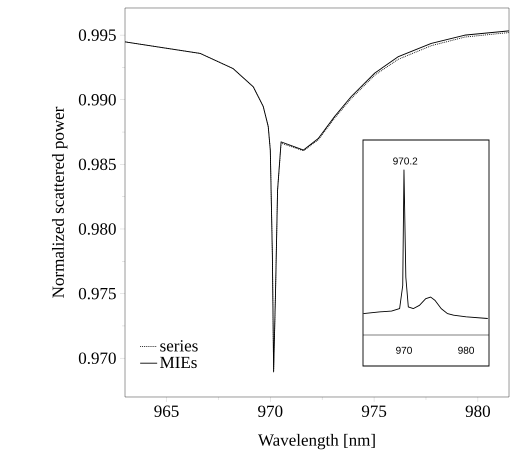 This screenshot has width=510, height=475. Describe the element at coordinates (405, 161) in the screenshot. I see `annotation: 970.2` at that location.